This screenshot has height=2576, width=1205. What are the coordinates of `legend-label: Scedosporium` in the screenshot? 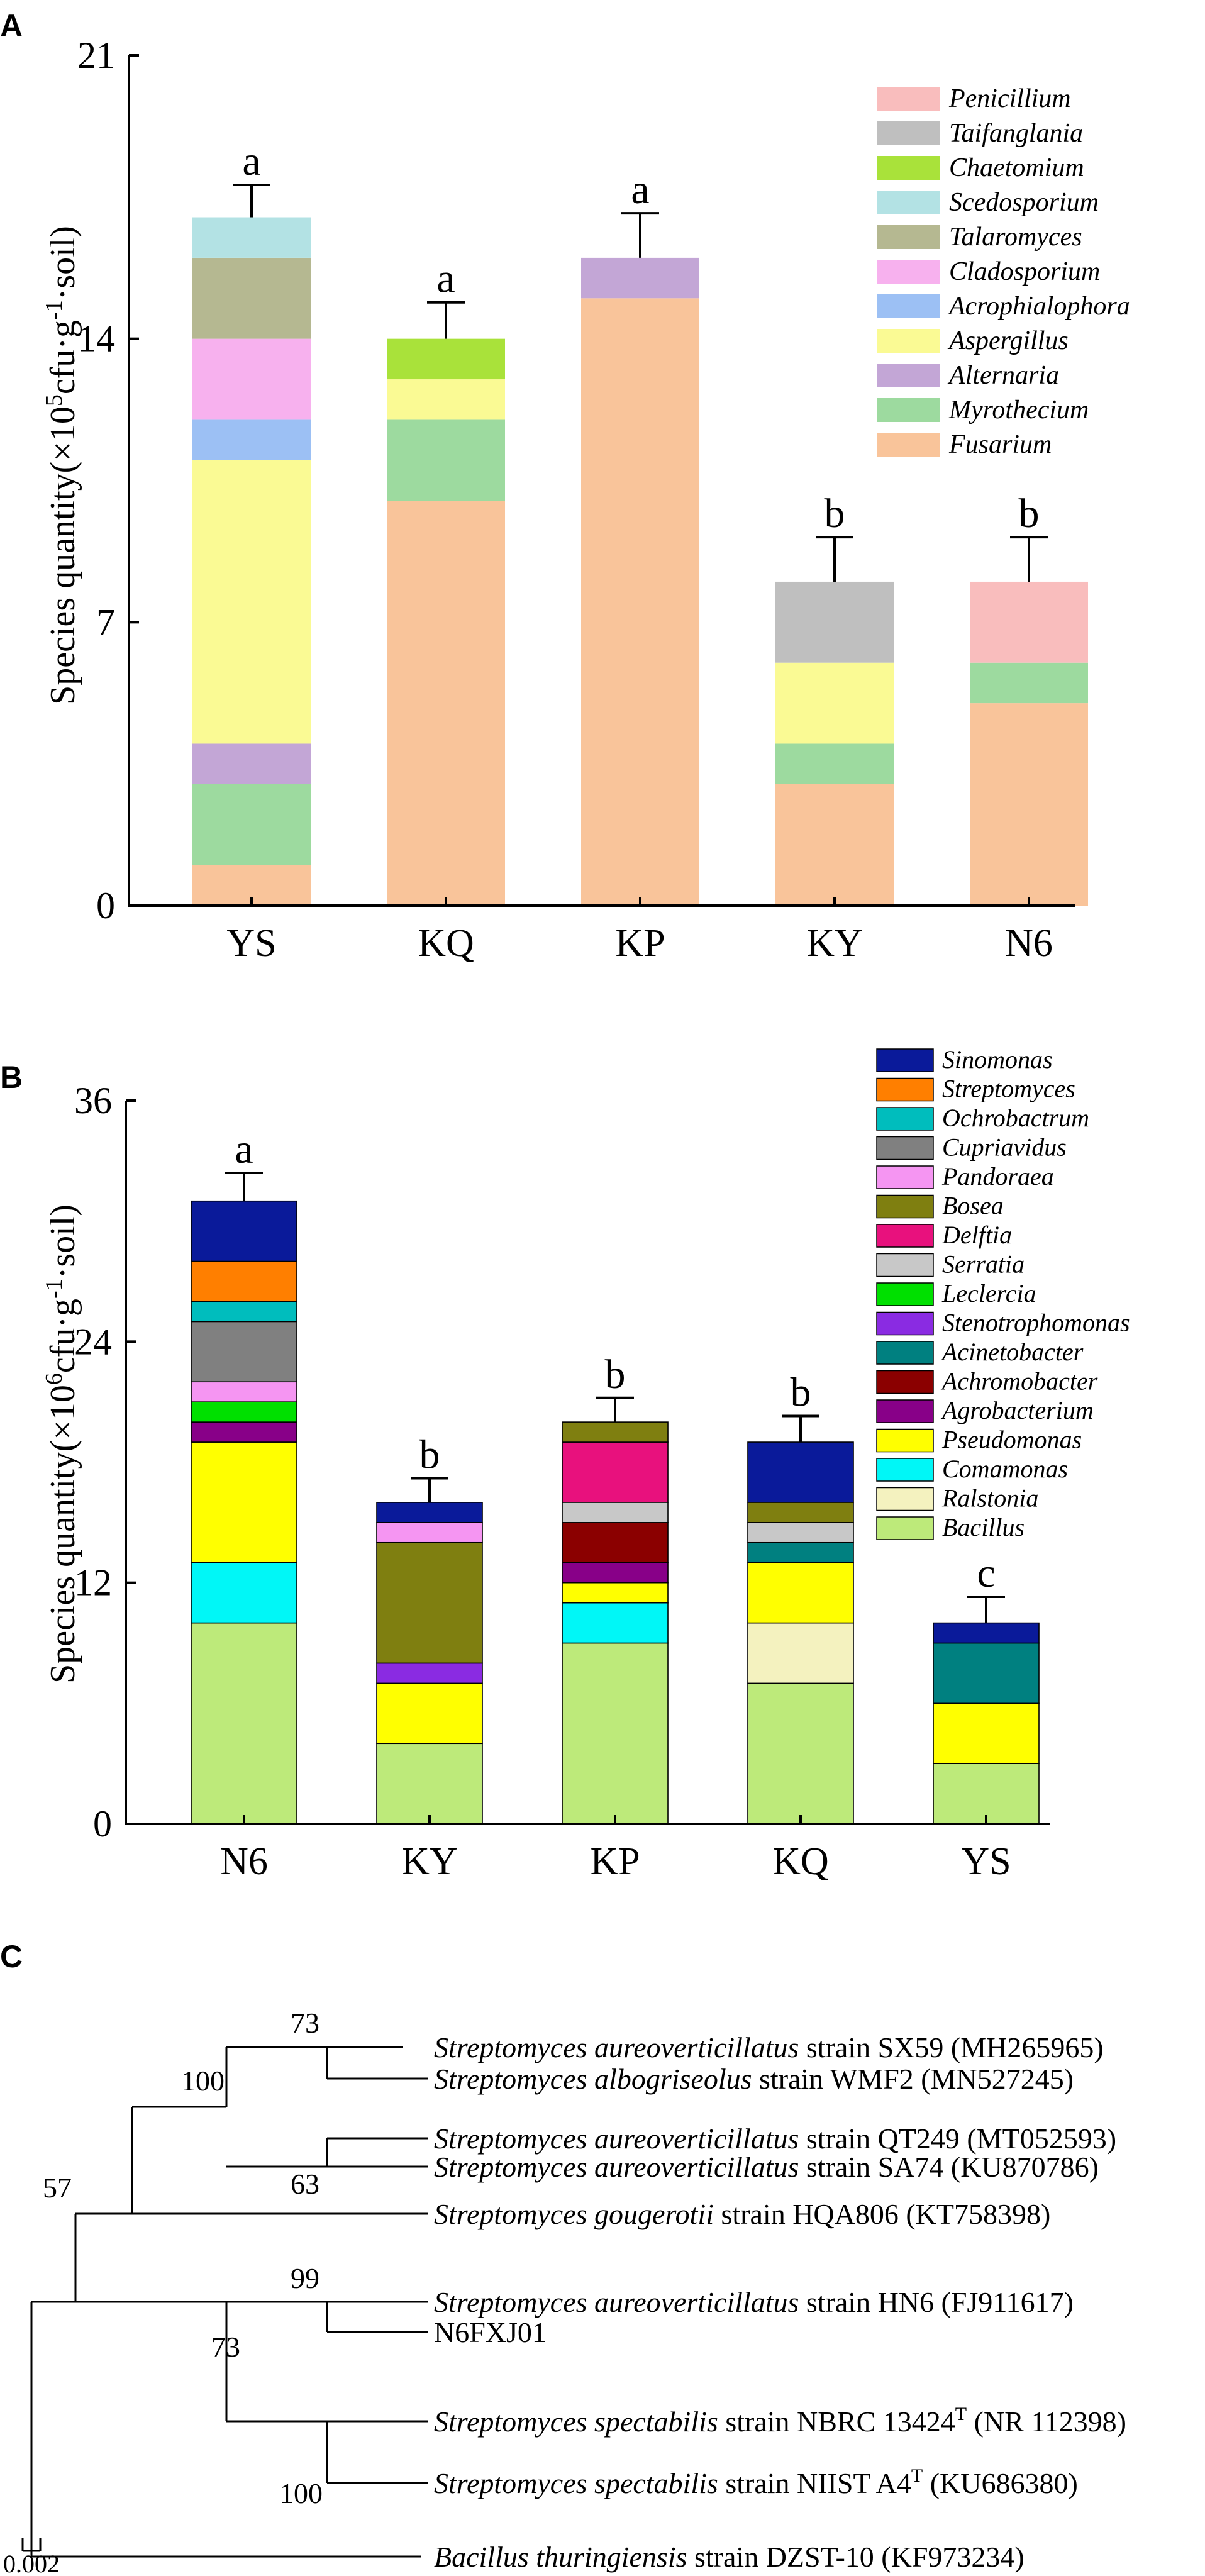 It's located at (1024, 202).